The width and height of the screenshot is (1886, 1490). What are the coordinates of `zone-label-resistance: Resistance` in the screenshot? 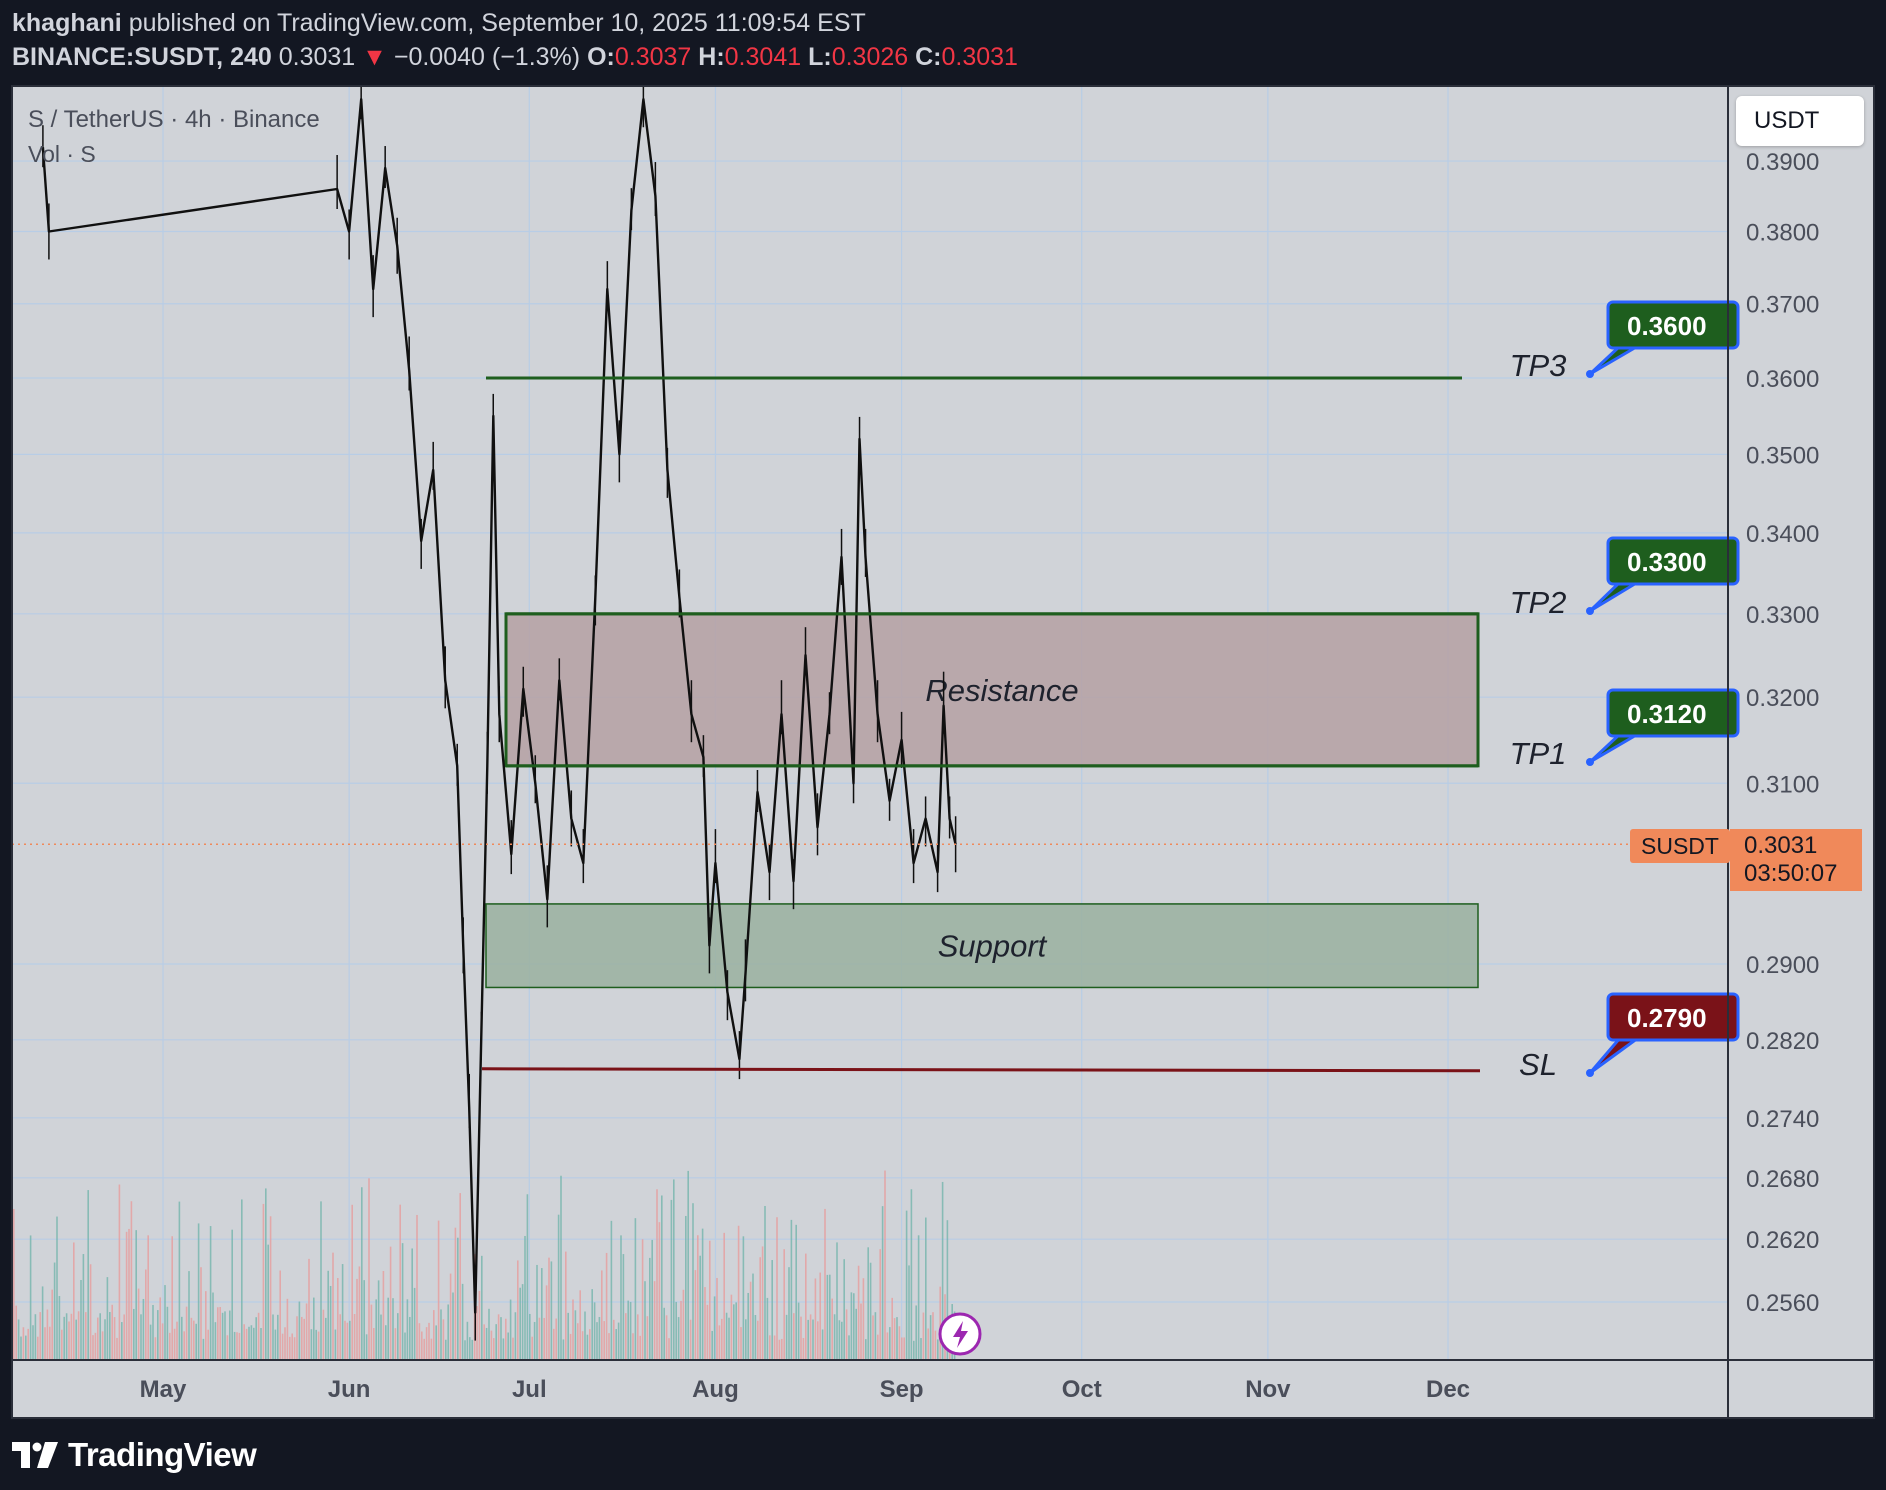 It's located at (1001, 690).